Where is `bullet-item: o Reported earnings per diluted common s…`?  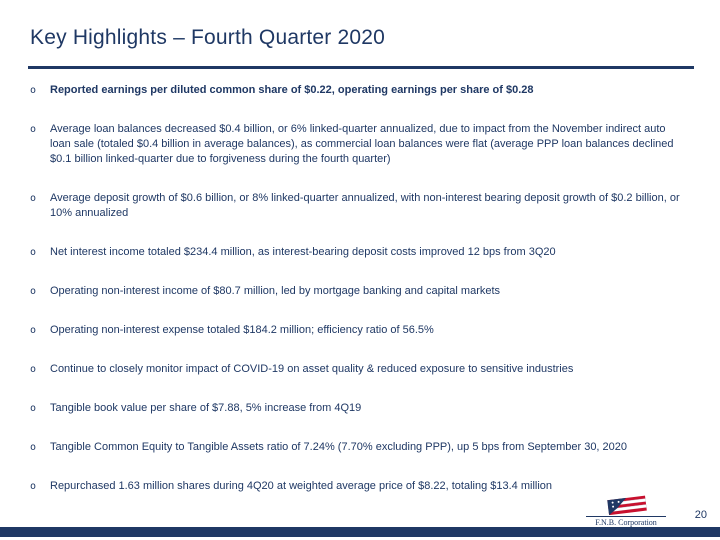 bullet-item: o Reported earnings per diluted common s… is located at coordinates (356, 90).